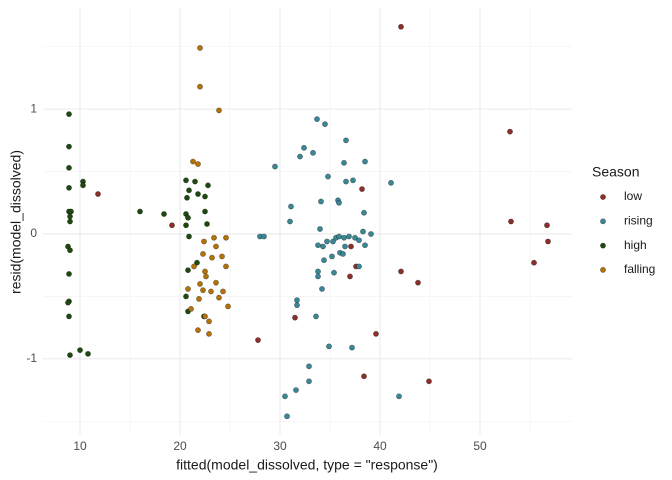 Image resolution: width=672 pixels, height=480 pixels. Describe the element at coordinates (280, 446) in the screenshot. I see `x-tick-label: 30` at that location.